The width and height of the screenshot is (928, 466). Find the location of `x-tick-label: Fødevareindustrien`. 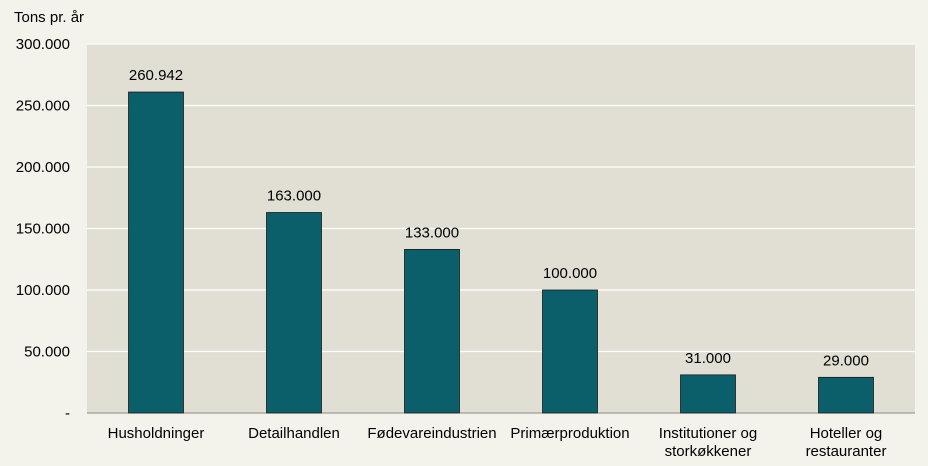

x-tick-label: Fødevareindustrien is located at coordinates (431, 433).